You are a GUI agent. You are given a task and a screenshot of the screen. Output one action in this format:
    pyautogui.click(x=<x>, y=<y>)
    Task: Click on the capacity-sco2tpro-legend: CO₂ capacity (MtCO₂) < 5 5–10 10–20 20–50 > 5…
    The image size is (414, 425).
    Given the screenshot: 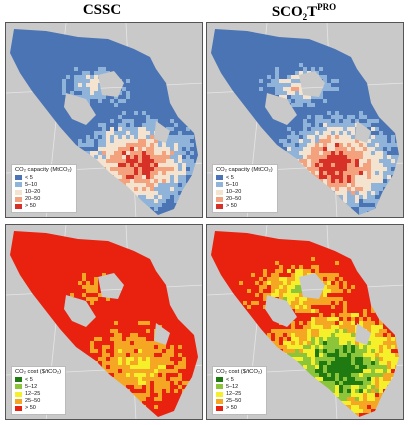 What is the action you would take?
    pyautogui.click(x=245, y=188)
    